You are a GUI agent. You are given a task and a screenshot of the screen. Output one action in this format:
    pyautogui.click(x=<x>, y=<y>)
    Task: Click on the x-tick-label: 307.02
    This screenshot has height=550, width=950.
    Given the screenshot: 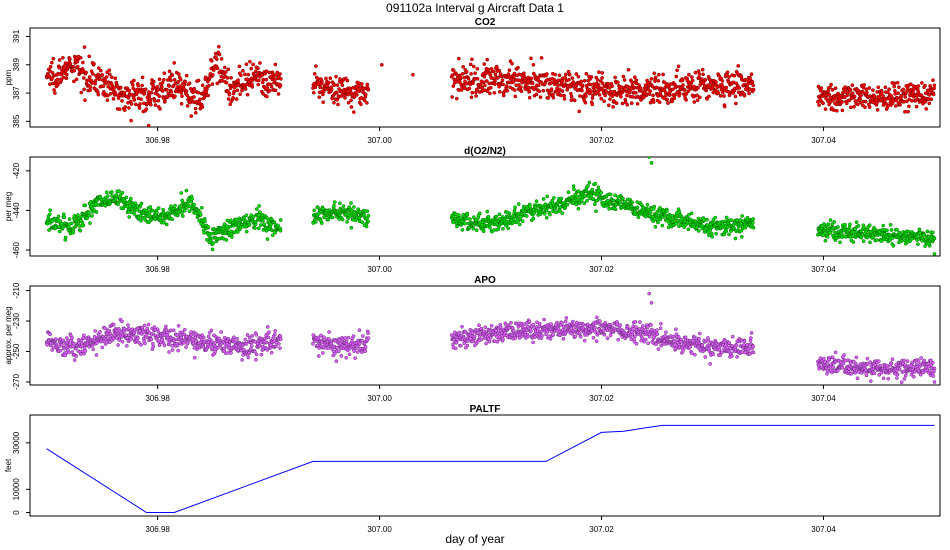 What is the action you would take?
    pyautogui.click(x=601, y=140)
    